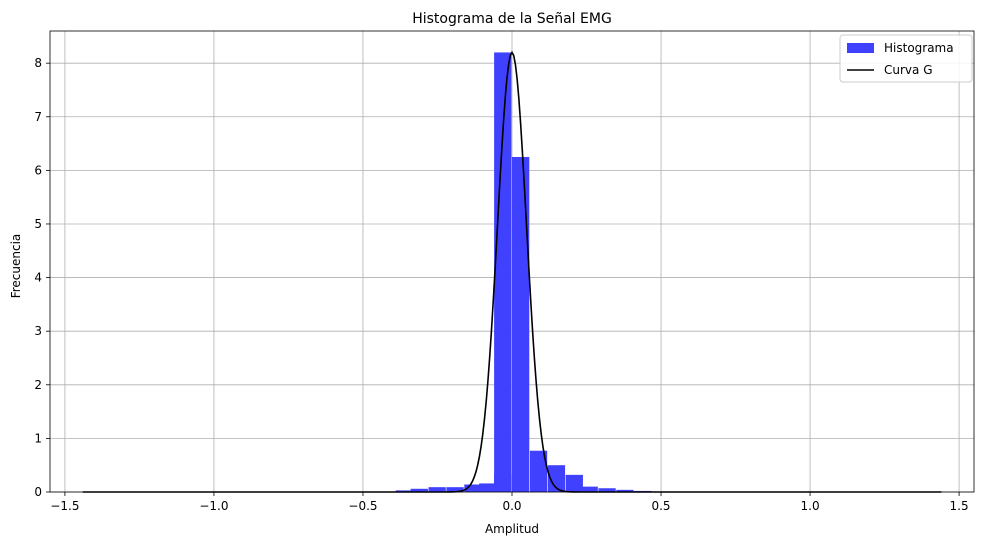 Image resolution: width=988 pixels, height=545 pixels. What do you see at coordinates (64, 506) in the screenshot?
I see `x-tick-label: −1.5` at bounding box center [64, 506].